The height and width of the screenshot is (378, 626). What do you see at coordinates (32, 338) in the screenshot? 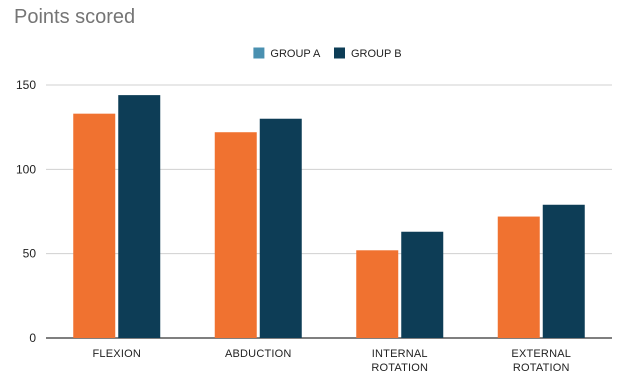
I see `y-tick-label: 0` at bounding box center [32, 338].